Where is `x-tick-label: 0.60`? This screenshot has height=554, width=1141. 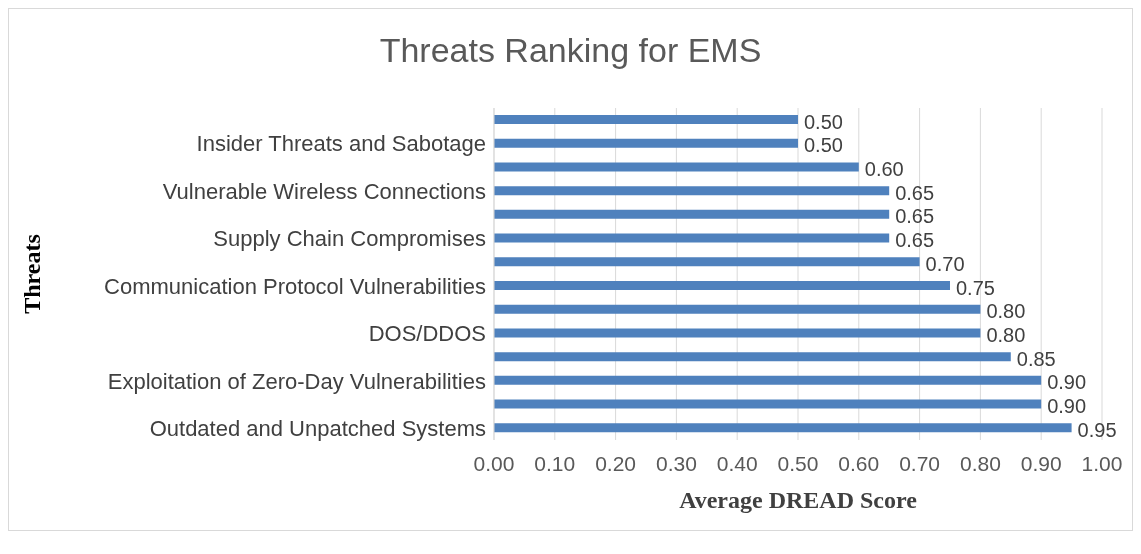
x-tick-label: 0.60 is located at coordinates (859, 463).